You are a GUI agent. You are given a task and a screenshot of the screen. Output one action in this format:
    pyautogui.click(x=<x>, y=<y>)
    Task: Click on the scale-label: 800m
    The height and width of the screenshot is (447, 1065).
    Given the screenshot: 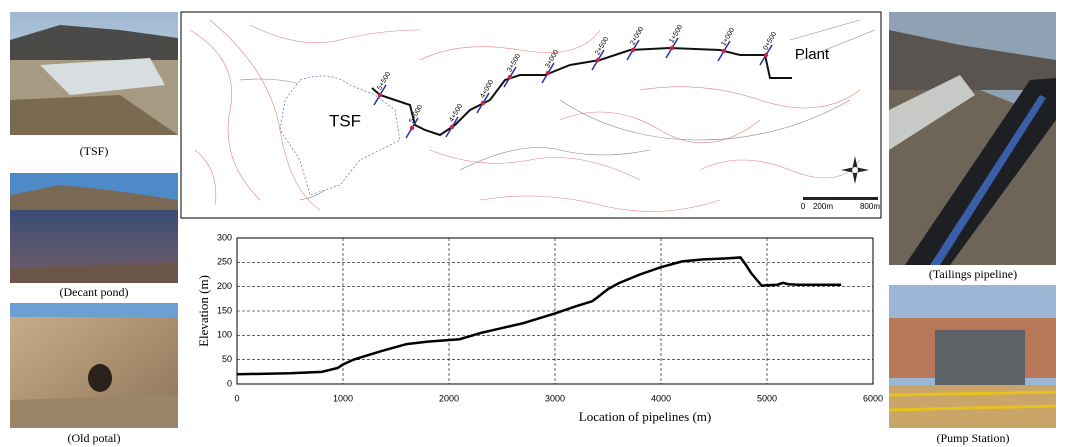 What is the action you would take?
    pyautogui.click(x=870, y=206)
    